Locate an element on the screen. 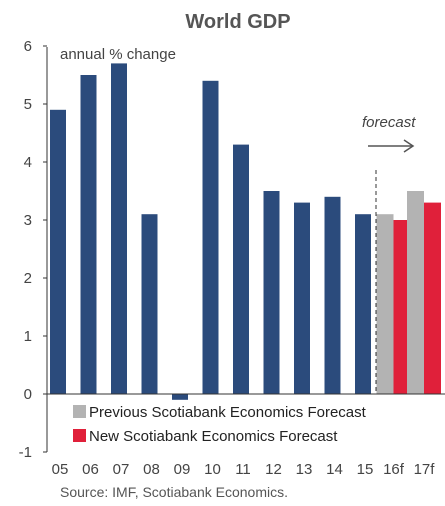 Image resolution: width=445 pixels, height=506 pixels. x-tick-label: 15 is located at coordinates (365, 469).